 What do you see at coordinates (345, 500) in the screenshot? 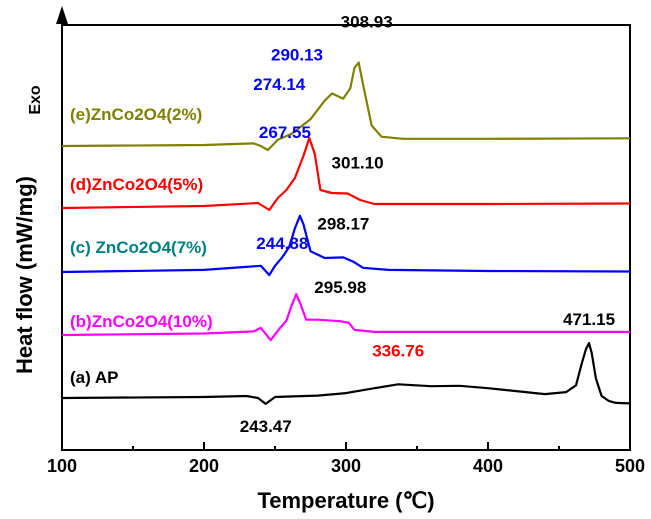
I see `x-axis-label: Temperature (℃)` at bounding box center [345, 500].